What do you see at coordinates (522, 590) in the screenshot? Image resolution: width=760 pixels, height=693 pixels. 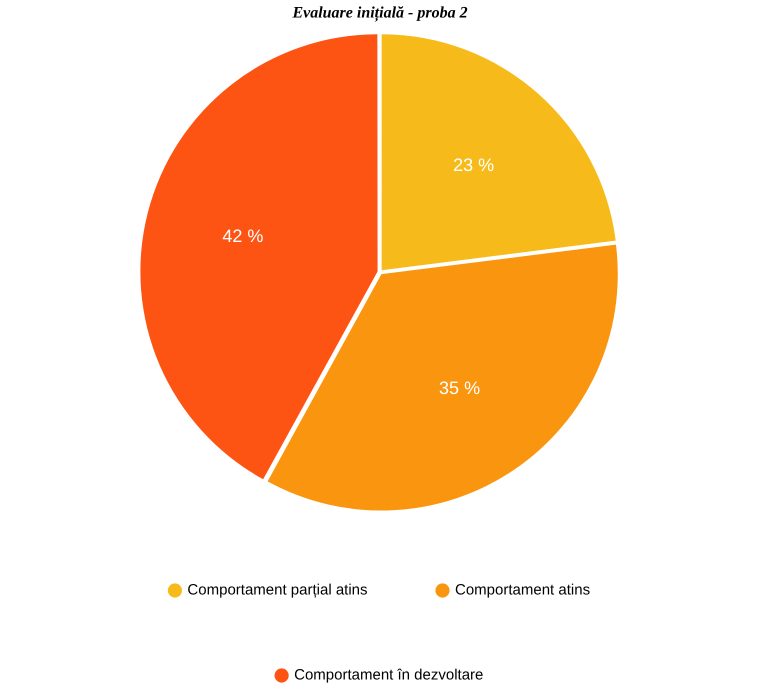 I see `legend-label: Comportament atins` at bounding box center [522, 590].